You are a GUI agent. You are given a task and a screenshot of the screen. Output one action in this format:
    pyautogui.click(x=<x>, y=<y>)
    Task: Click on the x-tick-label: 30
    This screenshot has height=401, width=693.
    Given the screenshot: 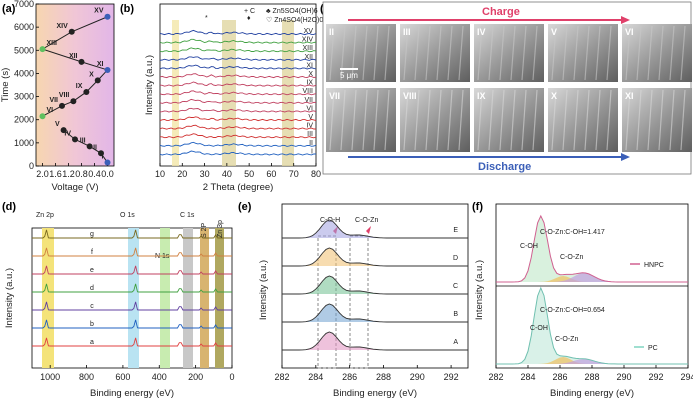 What is the action you would take?
    pyautogui.click(x=205, y=174)
    